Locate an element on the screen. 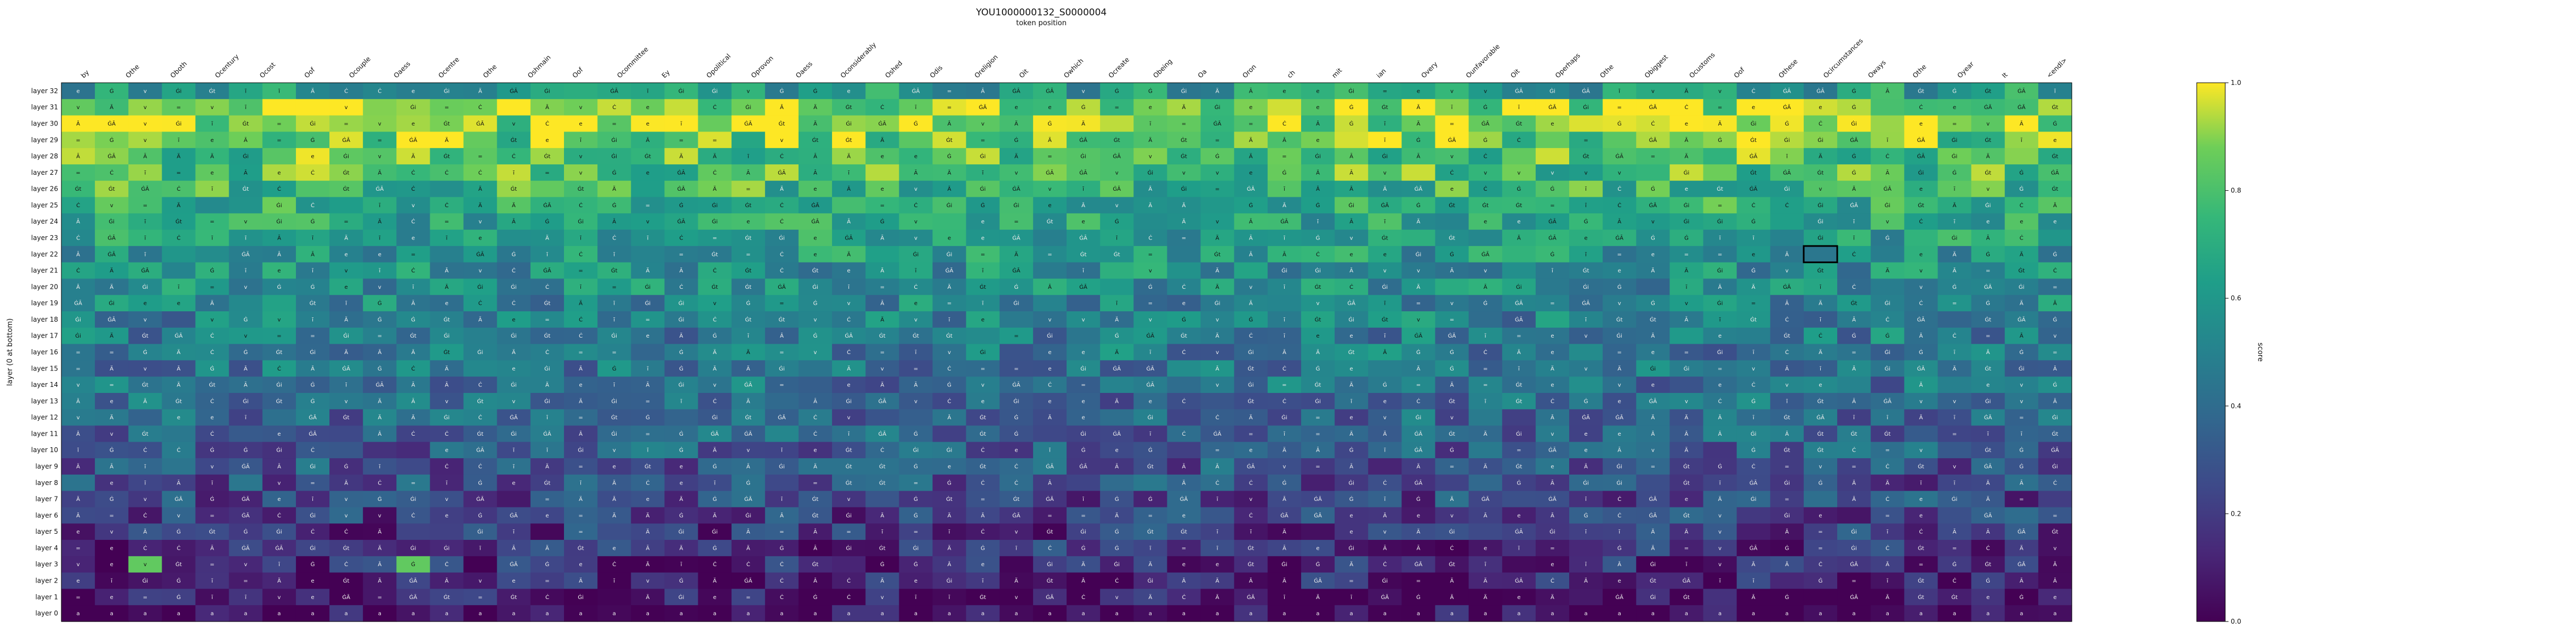 The height and width of the screenshot is (633, 2576). colorbar-tick-label: 1.0 is located at coordinates (2236, 83).